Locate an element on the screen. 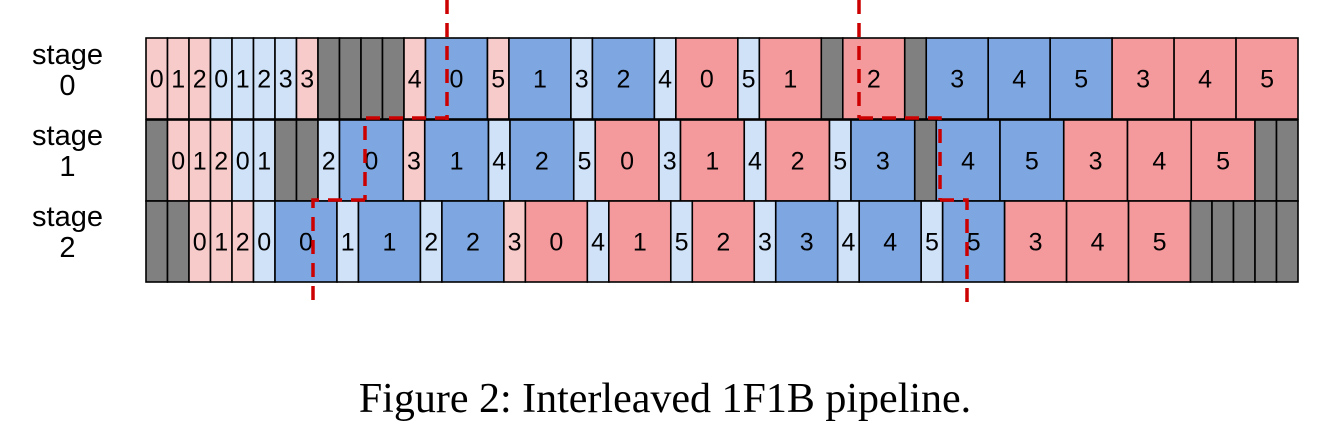 The image size is (1330, 437). stage-2-cell-4-label: 2 is located at coordinates (243, 243).